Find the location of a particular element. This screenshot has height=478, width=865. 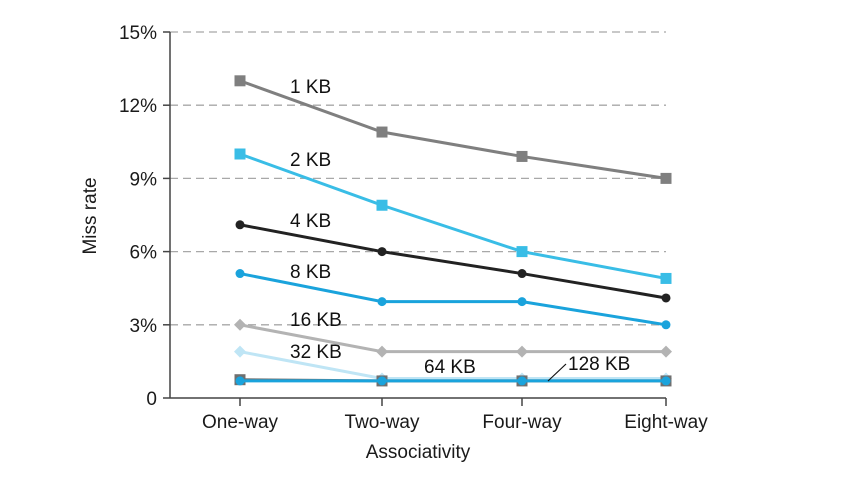

series-2-kb is located at coordinates (453, 216).